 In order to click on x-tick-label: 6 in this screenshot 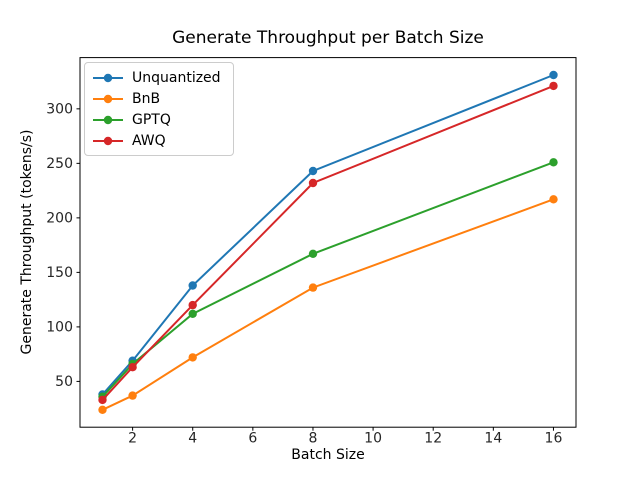, I will do `click(252, 439)`.